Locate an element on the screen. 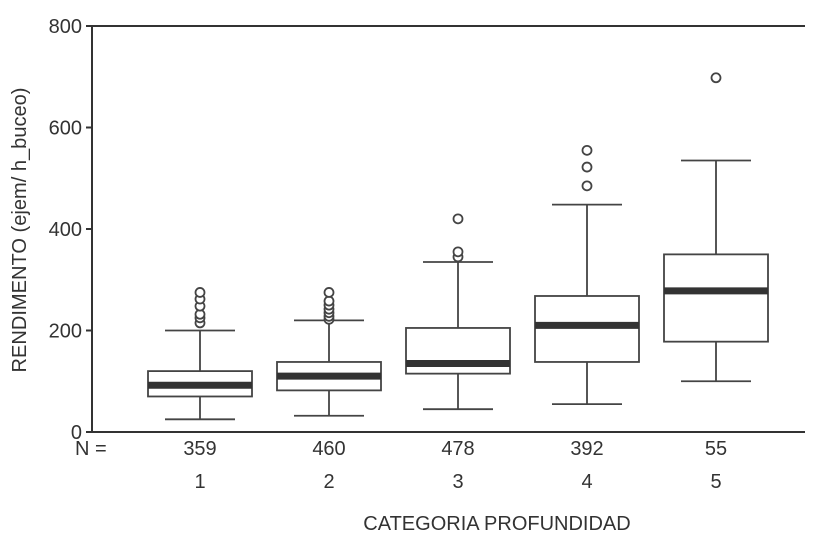 The width and height of the screenshot is (815, 540). y-axis-title: RENDIMENTO (ejem/ h_buceo) is located at coordinates (20, 230).